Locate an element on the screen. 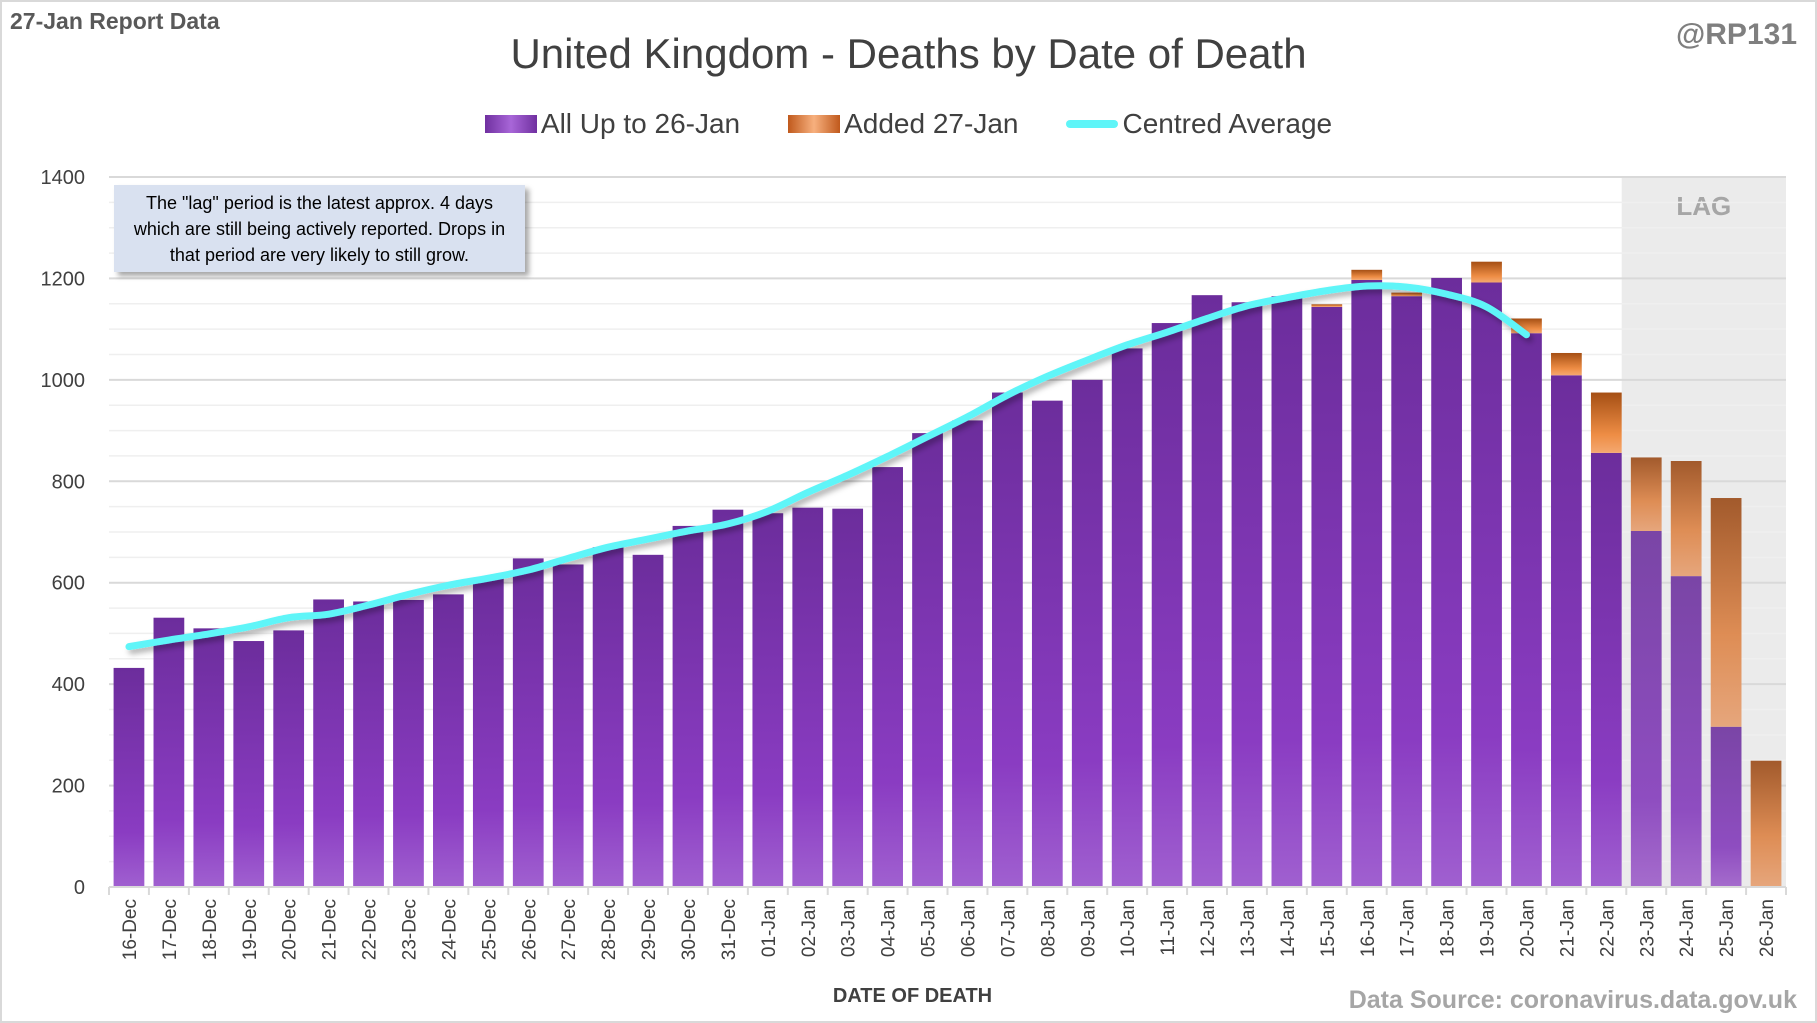 This screenshot has width=1817, height=1023. x-tick-label: 25-Dec is located at coordinates (489, 929).